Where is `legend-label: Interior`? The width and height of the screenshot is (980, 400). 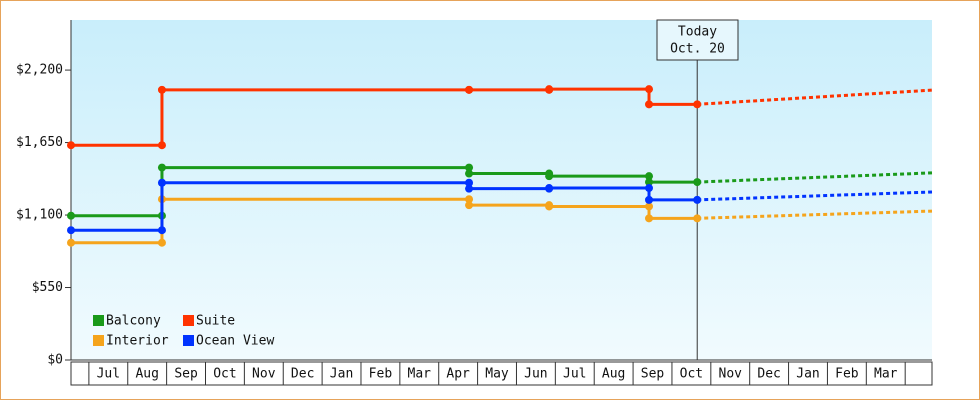 legend-label: Interior is located at coordinates (137, 341).